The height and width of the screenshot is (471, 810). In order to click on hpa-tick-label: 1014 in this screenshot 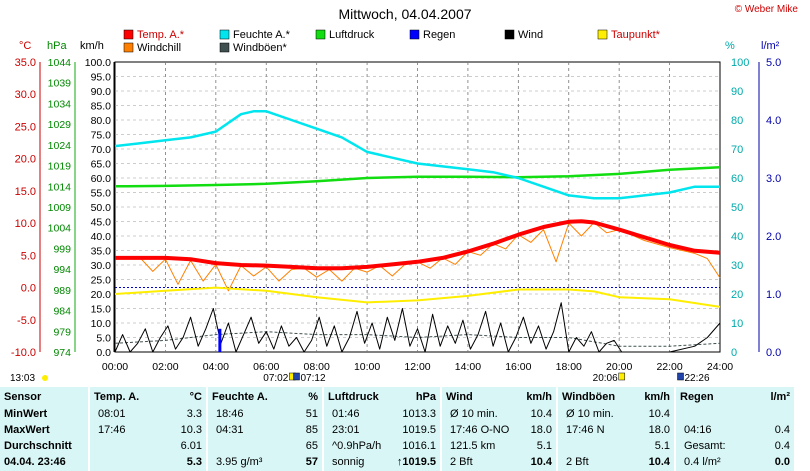, I will do `click(60, 187)`.